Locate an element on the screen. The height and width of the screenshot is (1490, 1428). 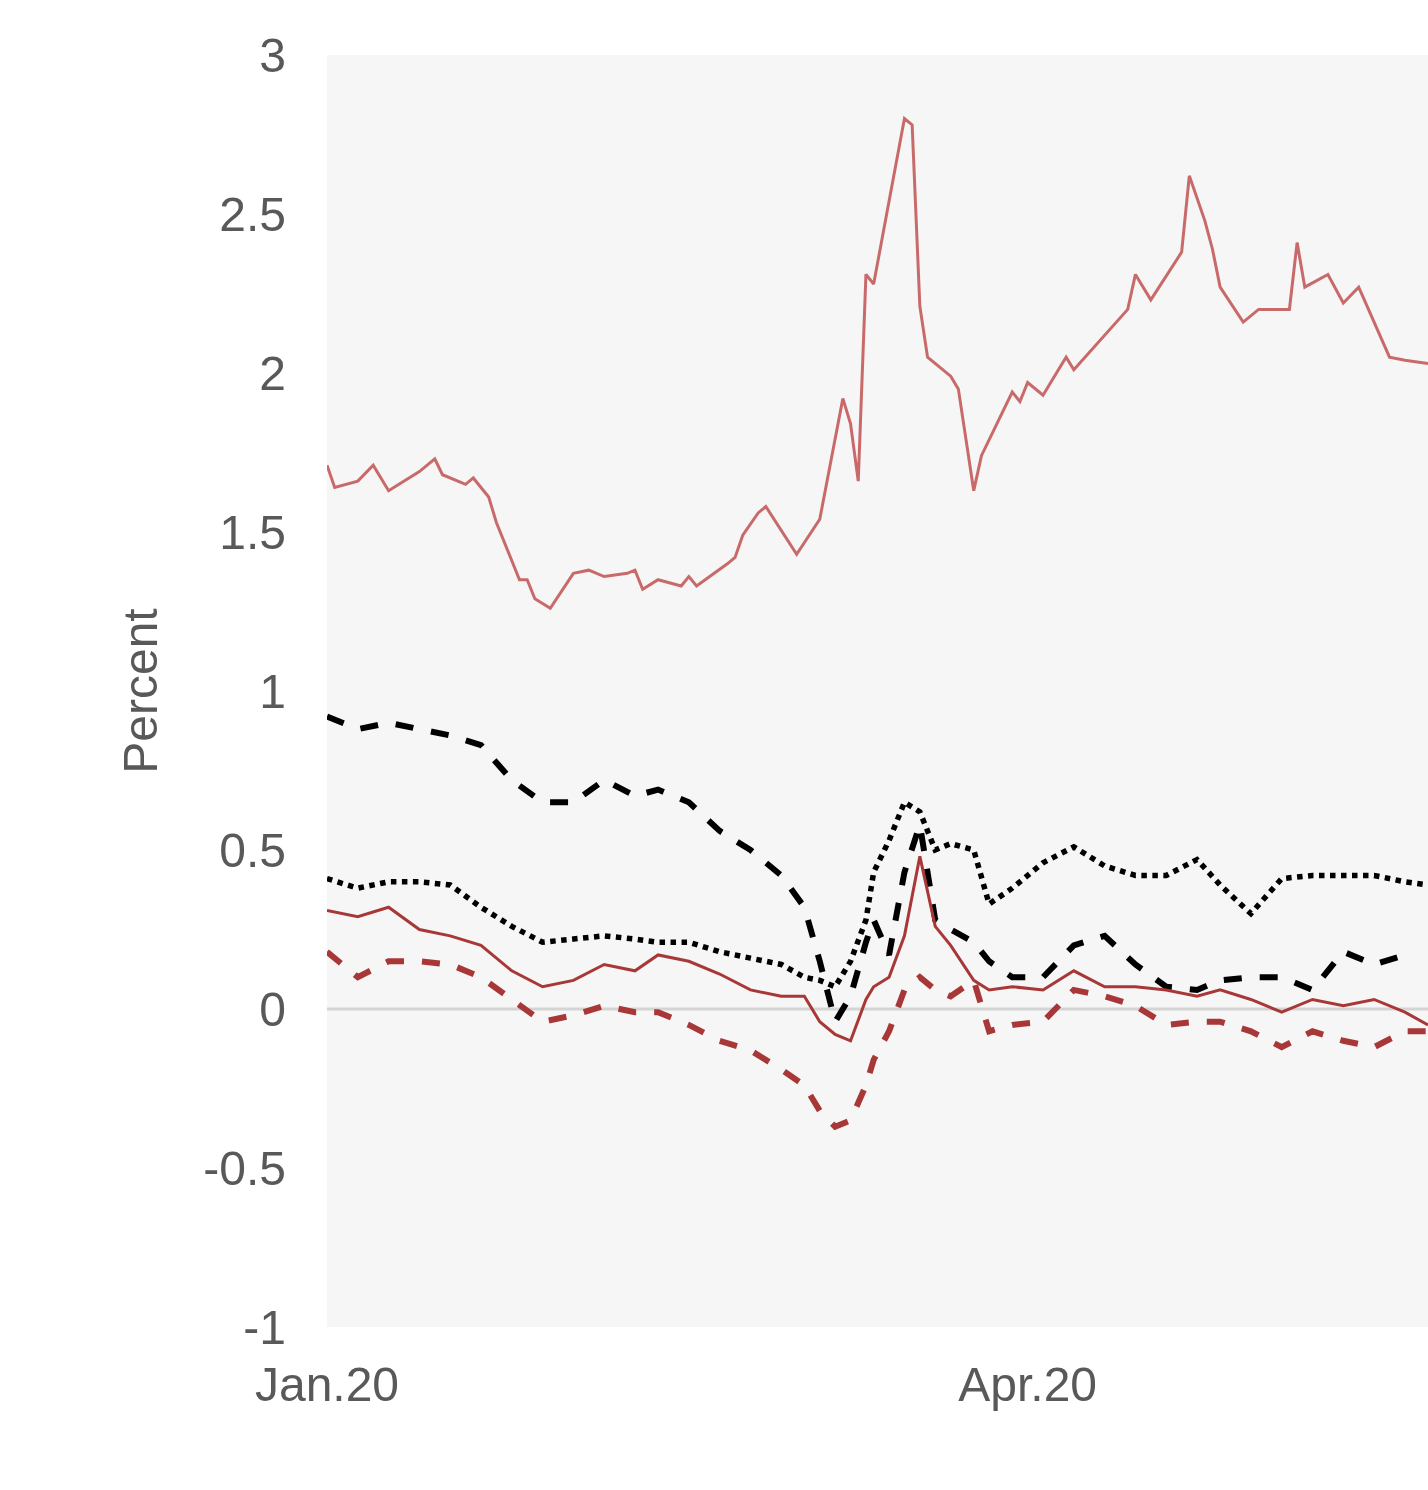
y-tick-label: 0.5 is located at coordinates (252, 850).